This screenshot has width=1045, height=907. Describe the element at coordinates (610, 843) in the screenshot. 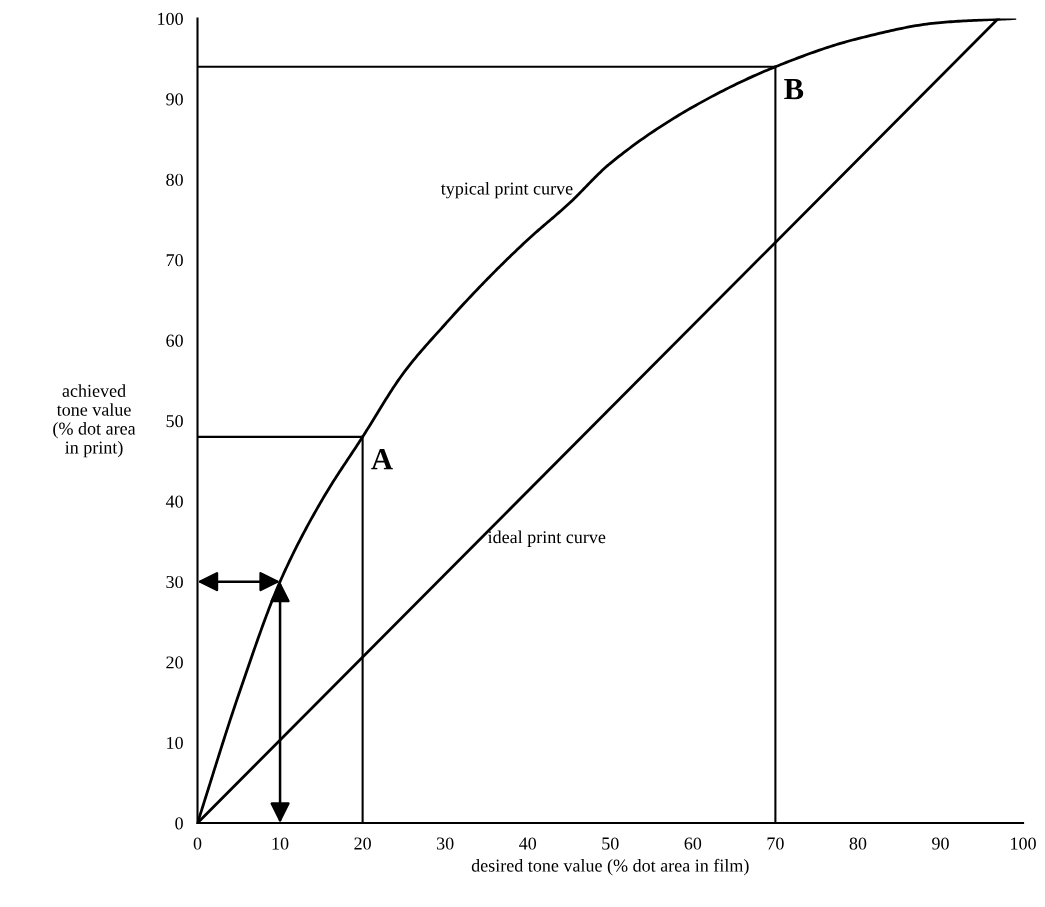

I see `x-tick-label: 50` at that location.